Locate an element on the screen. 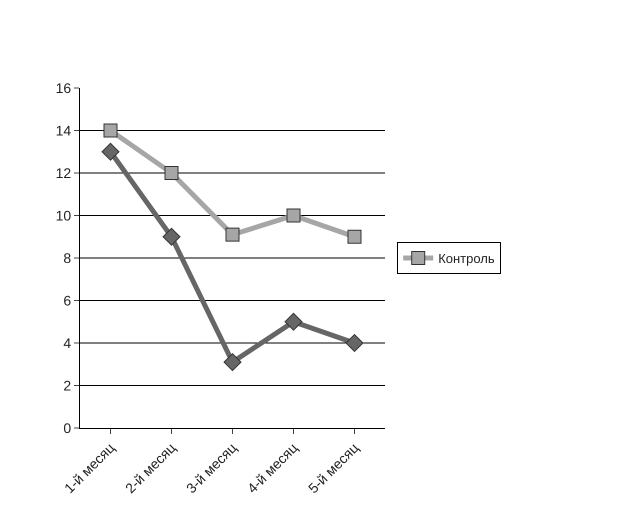 This screenshot has height=523, width=626. y-tick-label: 4 is located at coordinates (67, 342).